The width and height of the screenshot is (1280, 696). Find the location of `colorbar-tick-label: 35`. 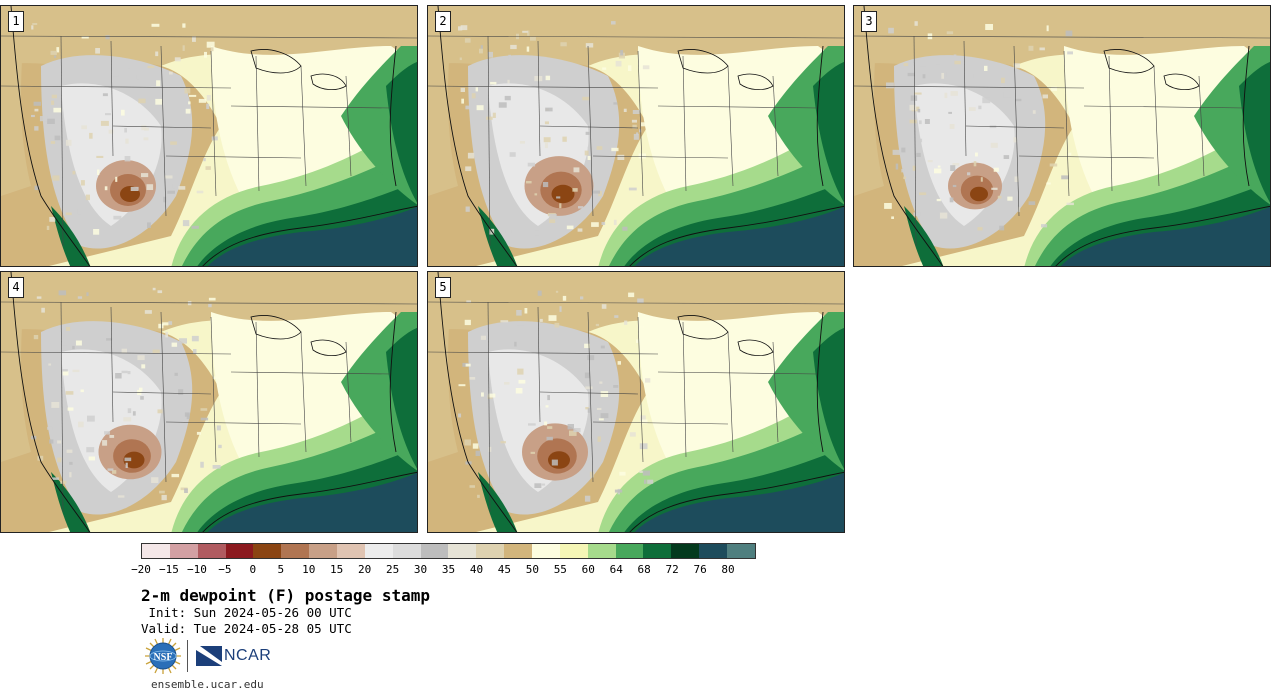

colorbar-tick-label: 35 is located at coordinates (448, 569).